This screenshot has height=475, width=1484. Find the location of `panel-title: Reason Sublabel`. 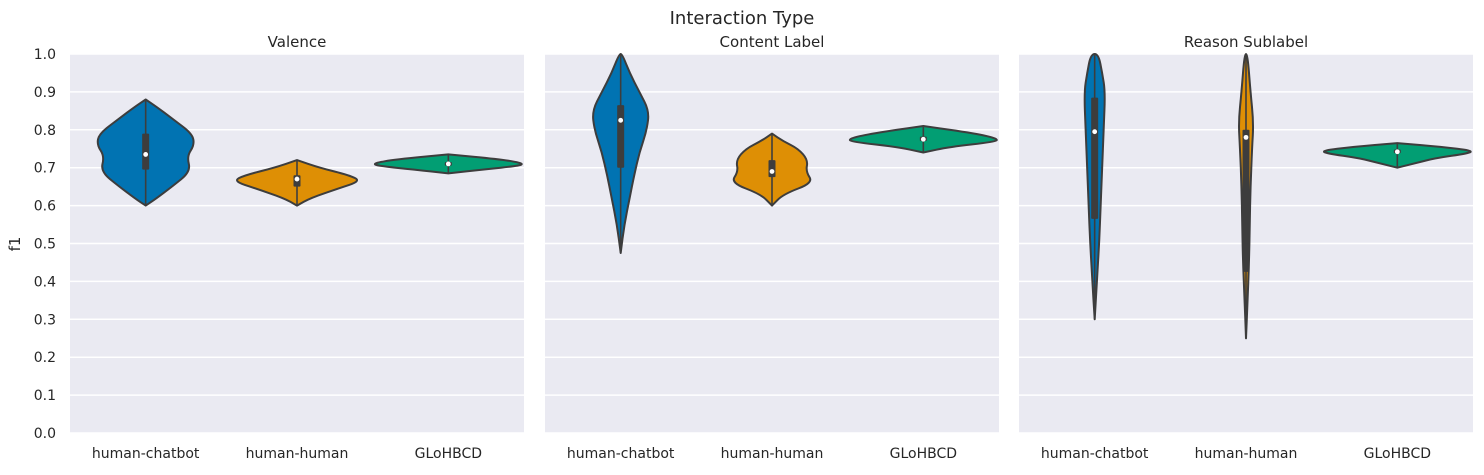

panel-title: Reason Sublabel is located at coordinates (1246, 42).